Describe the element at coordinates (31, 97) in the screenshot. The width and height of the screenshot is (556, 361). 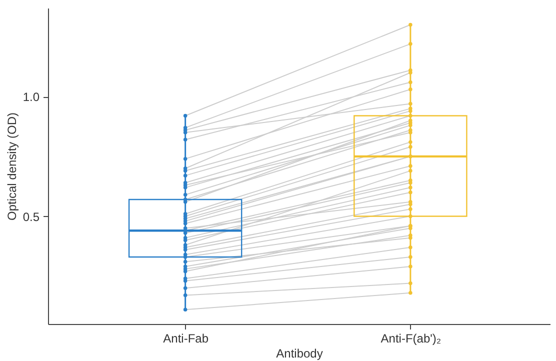
I see `y-tick-label: 1.0` at that location.